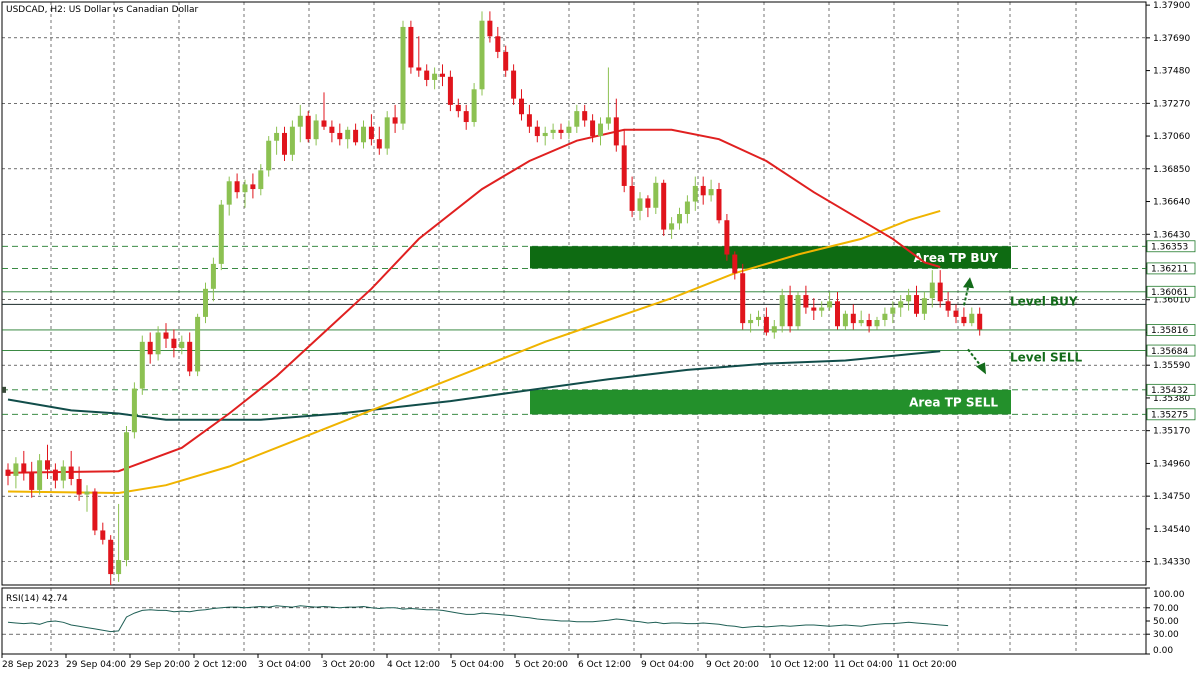  What do you see at coordinates (966, 294) in the screenshot?
I see `arrow-up-icon` at bounding box center [966, 294].